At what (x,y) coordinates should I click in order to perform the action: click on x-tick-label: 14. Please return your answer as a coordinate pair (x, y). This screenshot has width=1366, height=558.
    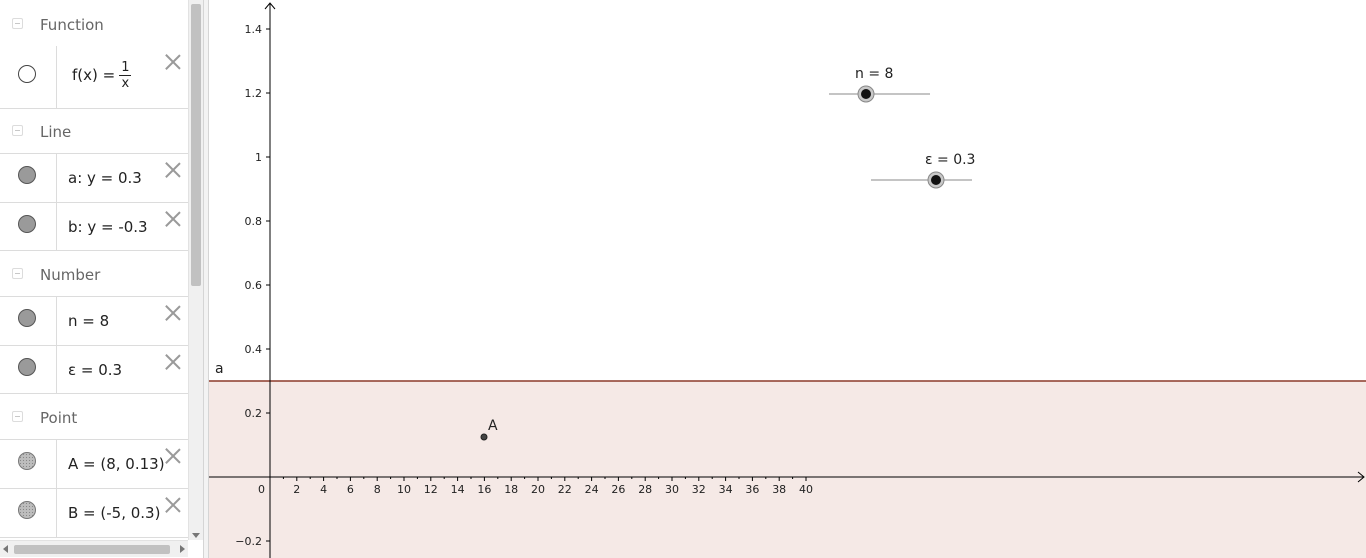
    Looking at the image, I should click on (458, 489).